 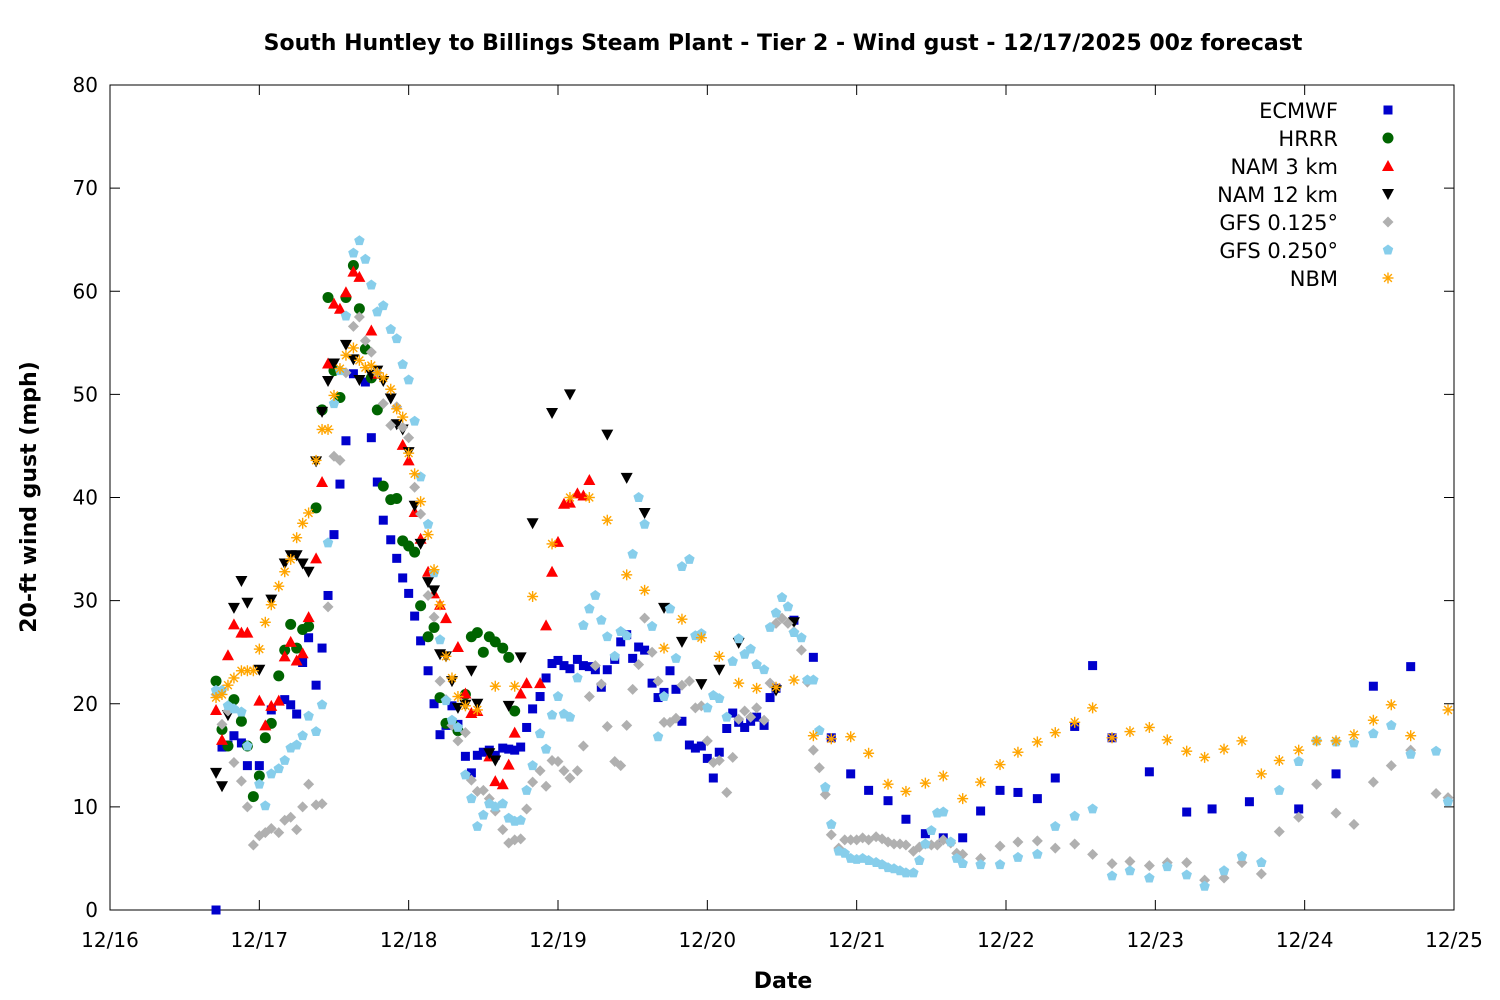 What do you see at coordinates (1278, 223) in the screenshot?
I see `legend-label: GFS 0.125°` at bounding box center [1278, 223].